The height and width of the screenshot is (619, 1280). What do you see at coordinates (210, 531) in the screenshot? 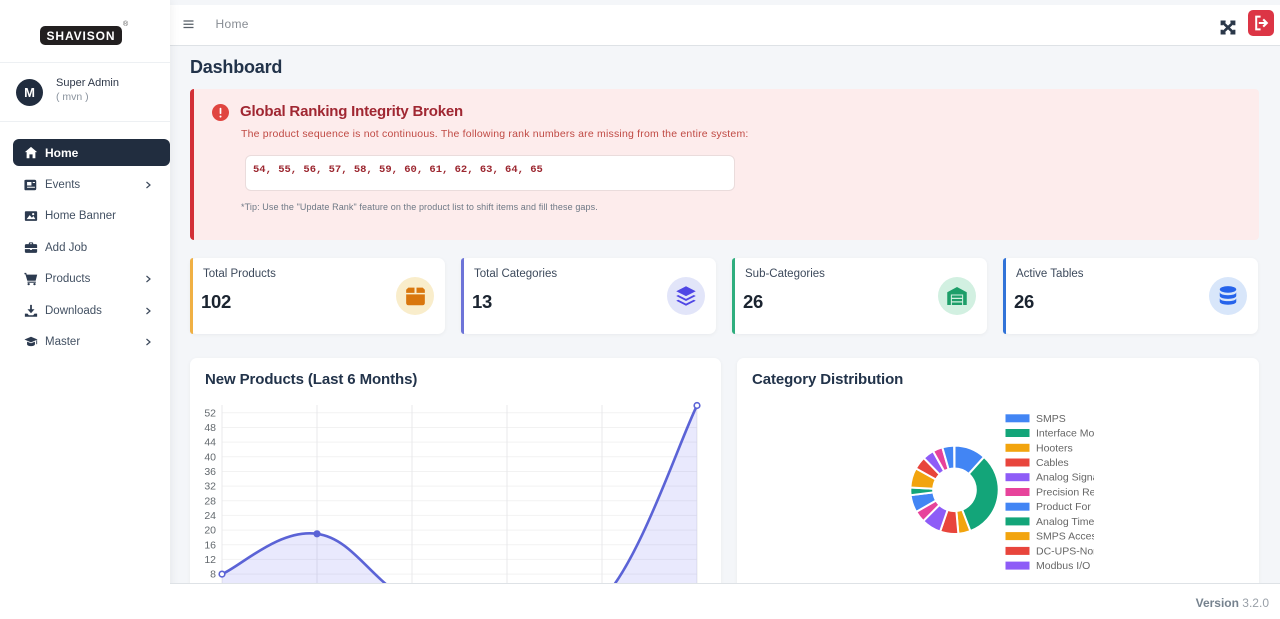
I see `svg-text: 20` at bounding box center [210, 531].